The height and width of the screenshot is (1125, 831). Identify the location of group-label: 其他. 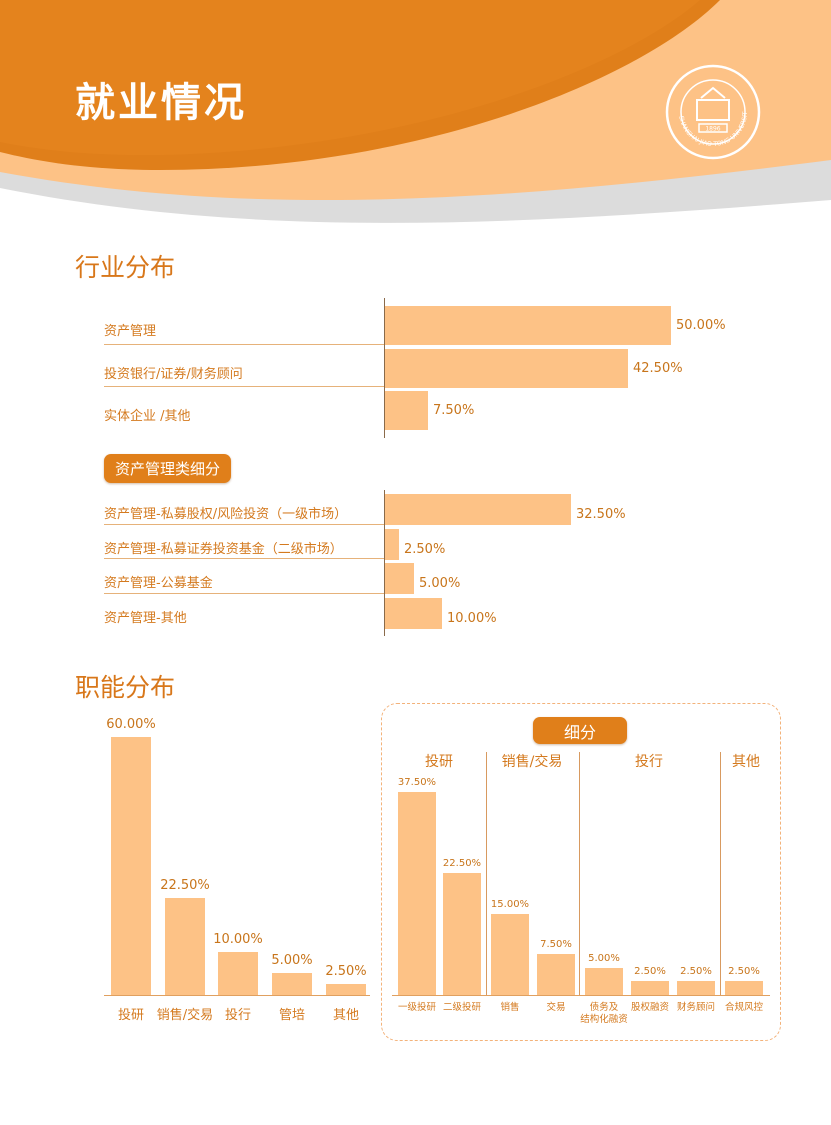
(746, 762).